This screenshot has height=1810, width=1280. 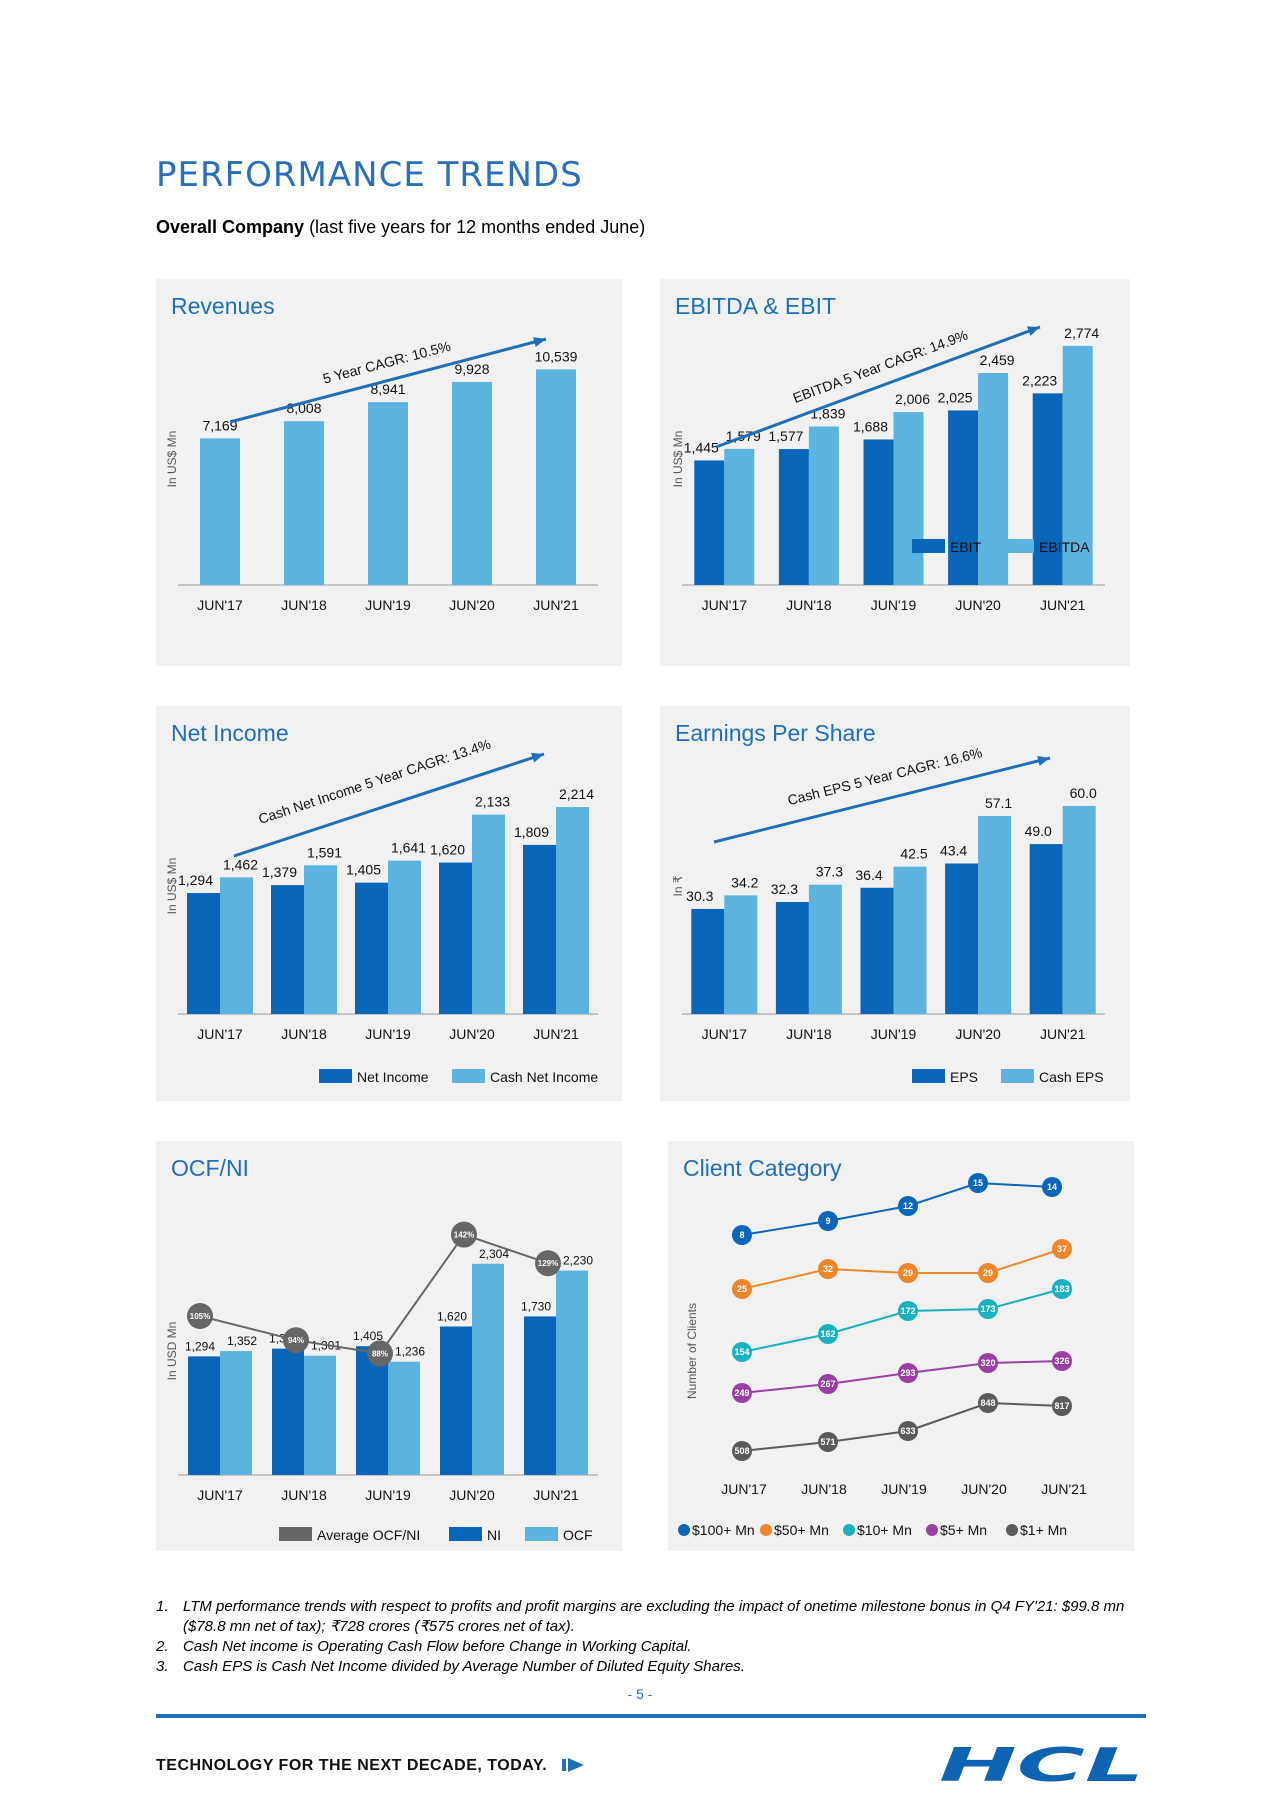 What do you see at coordinates (678, 885) in the screenshot?
I see `y-axis-label: In ₹` at bounding box center [678, 885].